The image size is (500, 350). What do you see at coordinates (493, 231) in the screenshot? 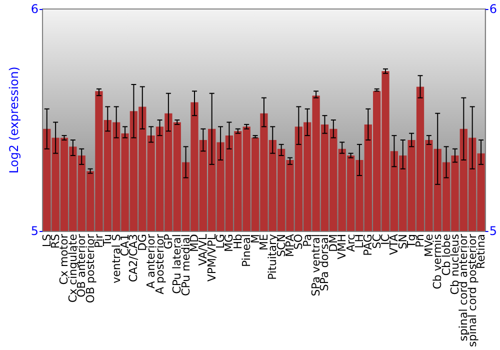
I see `y2-tick-label: 5` at bounding box center [493, 231].